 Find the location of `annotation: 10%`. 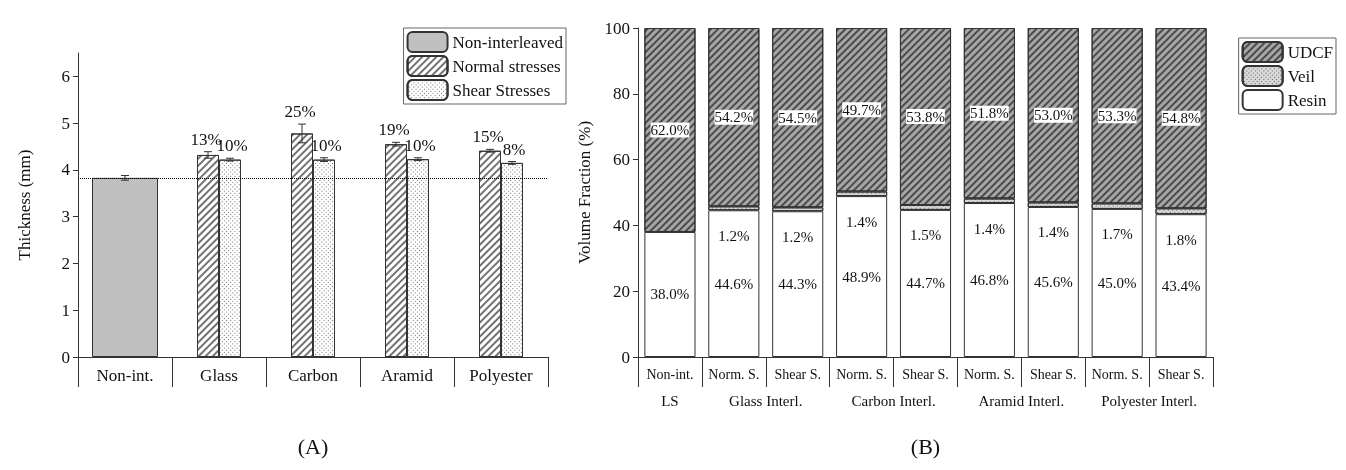

annotation: 10% is located at coordinates (326, 145).